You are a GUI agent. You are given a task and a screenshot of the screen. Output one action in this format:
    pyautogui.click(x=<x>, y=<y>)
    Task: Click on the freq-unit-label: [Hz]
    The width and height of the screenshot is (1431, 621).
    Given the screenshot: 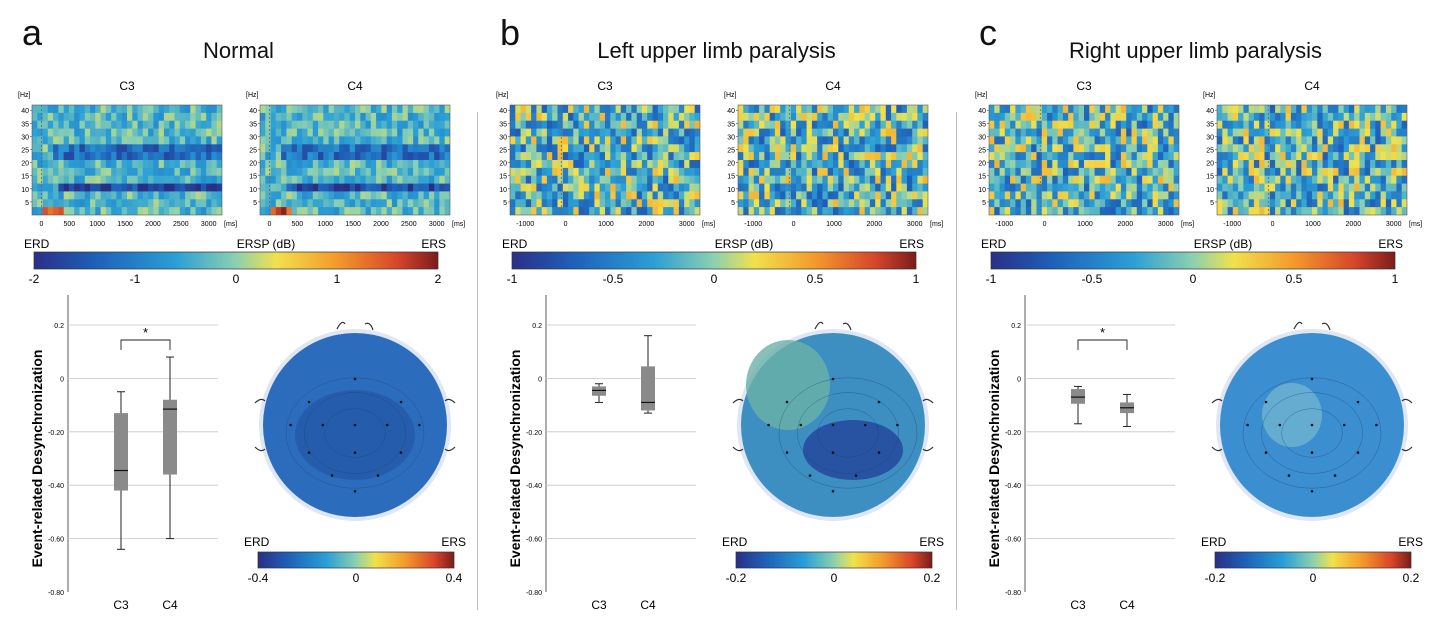 What is the action you would take?
    pyautogui.click(x=730, y=95)
    